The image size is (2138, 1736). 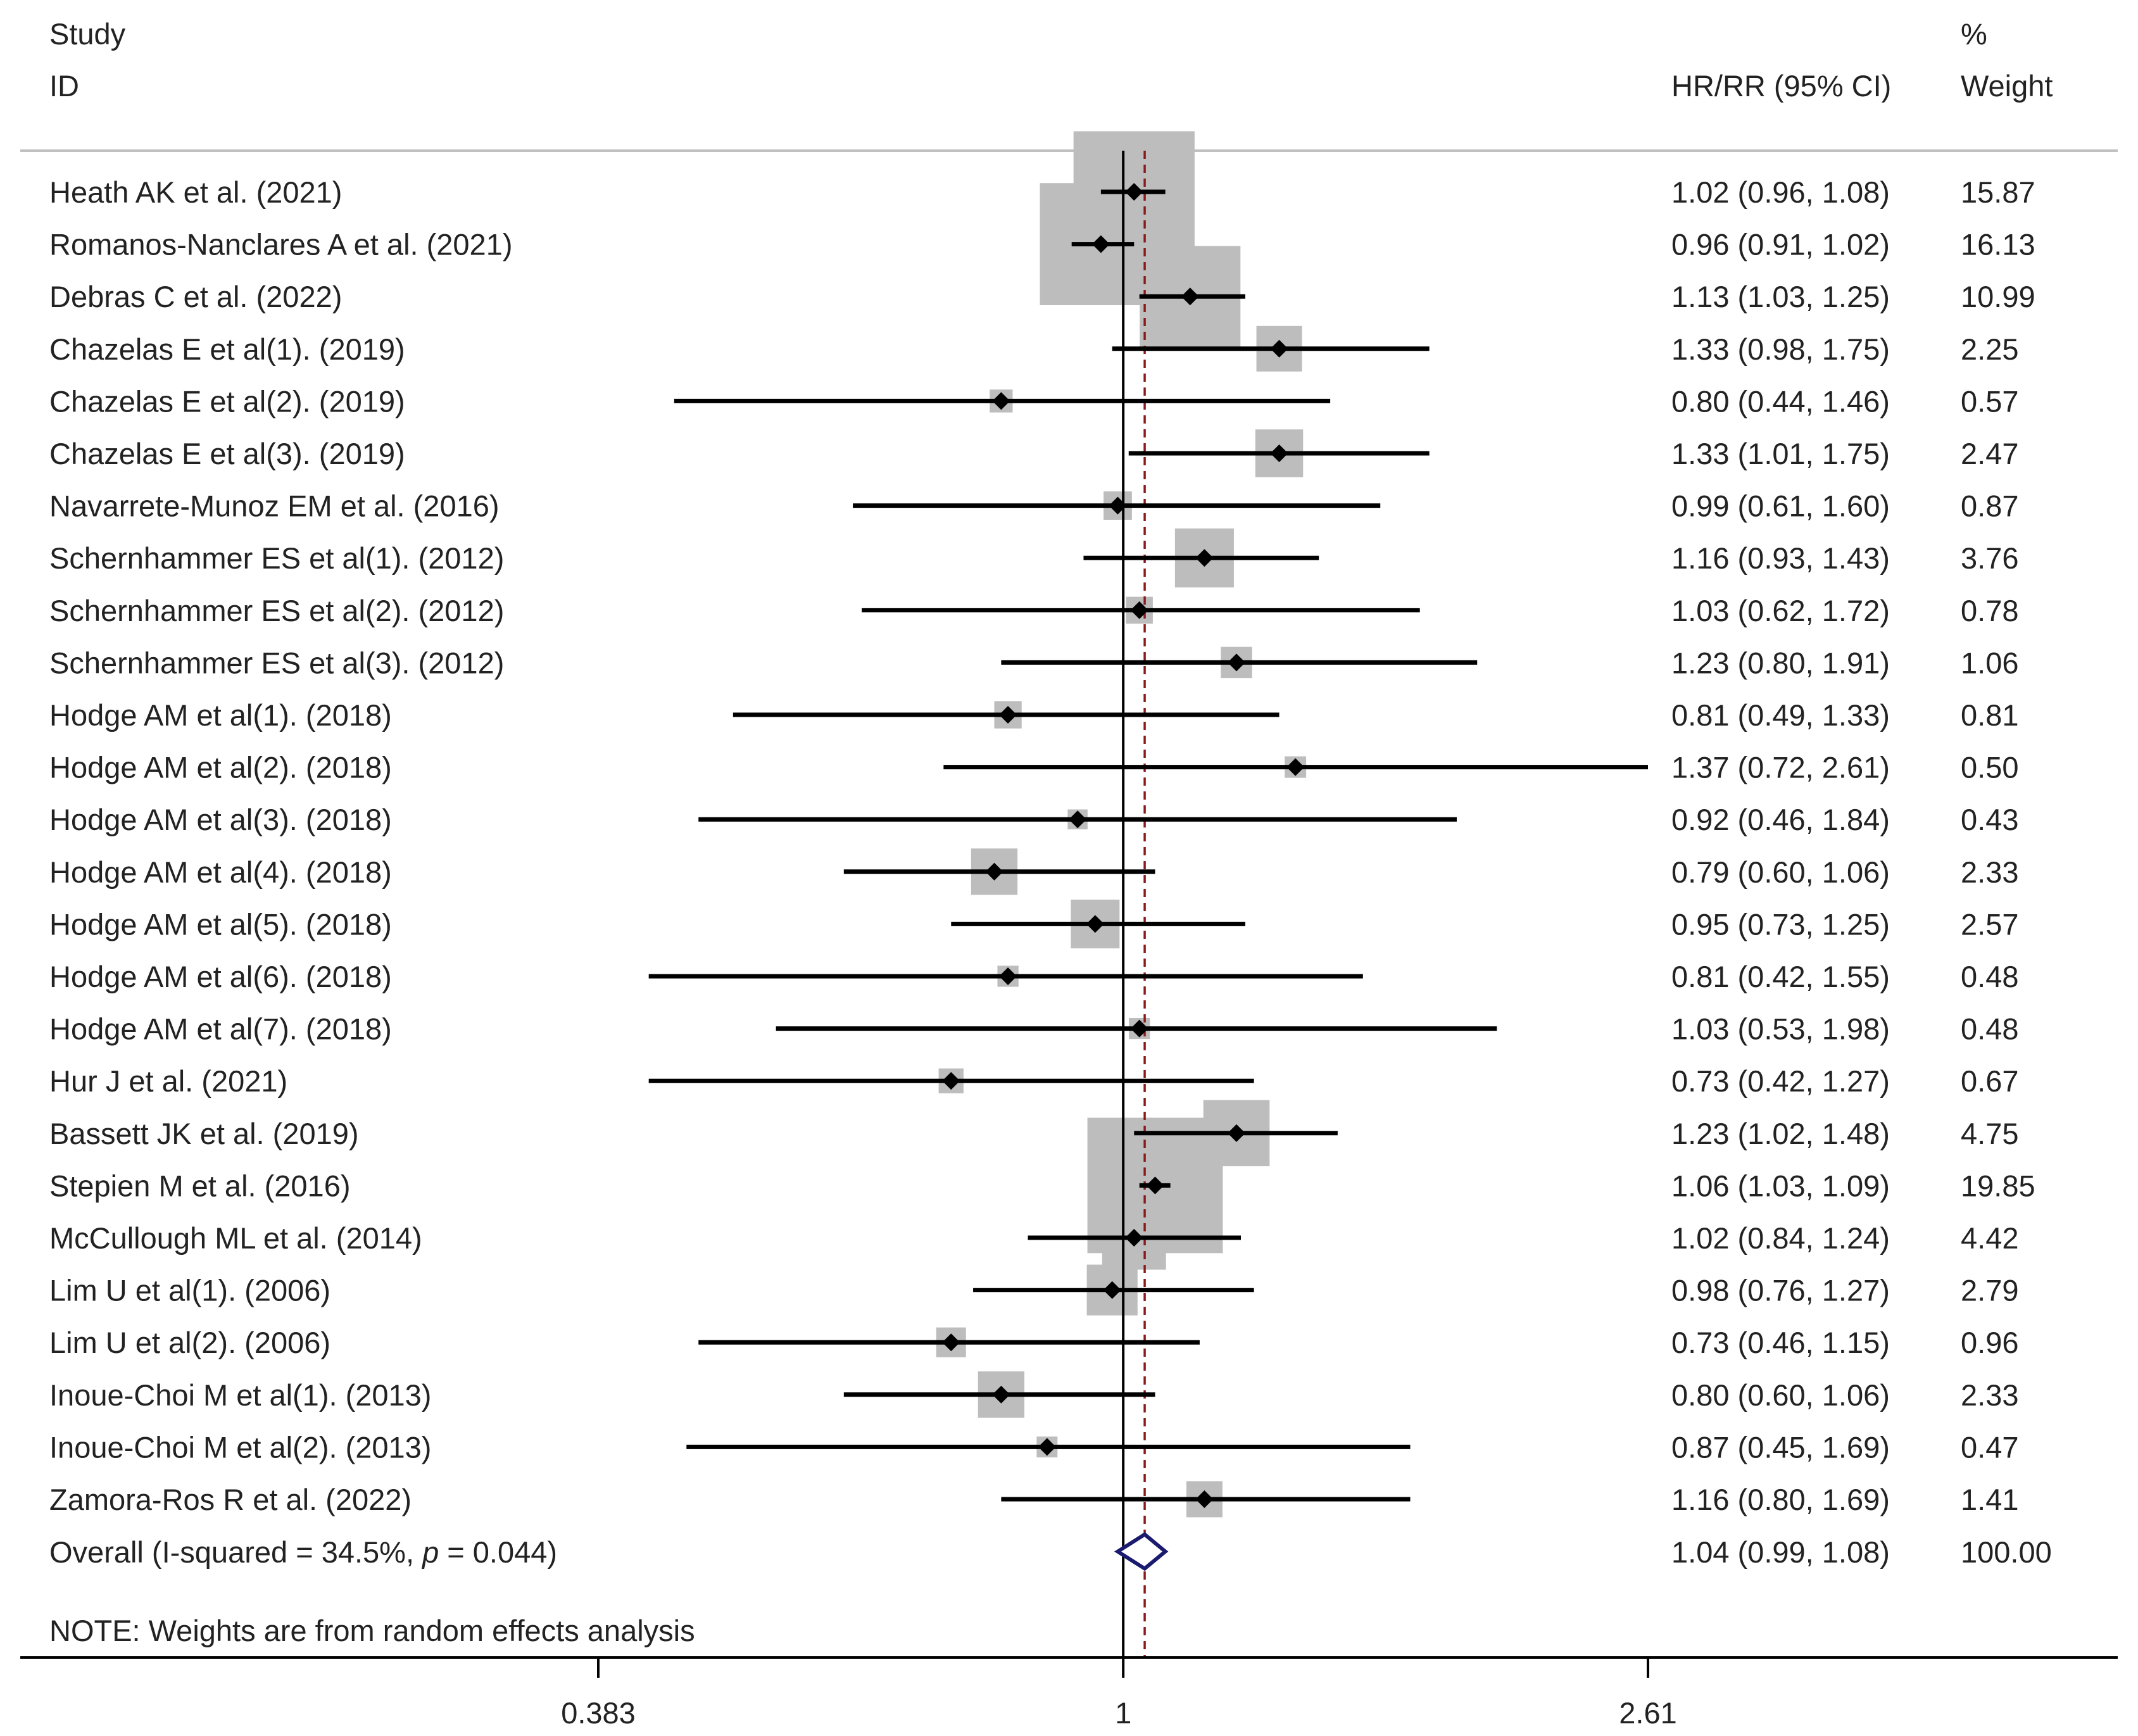 I want to click on study-ci-text: 1.06 (1.03, 1.09), so click(x=1780, y=1185).